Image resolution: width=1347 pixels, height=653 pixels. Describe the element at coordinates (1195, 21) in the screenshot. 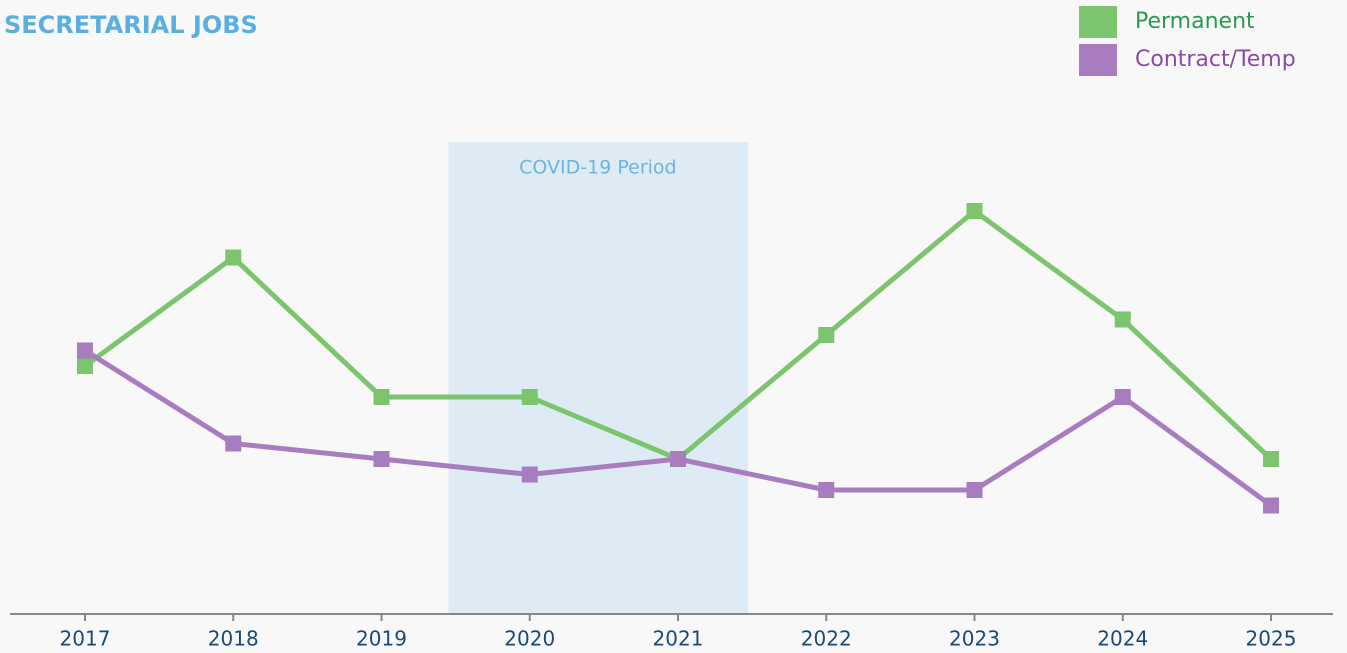

I see `legend-label: Permanent` at that location.